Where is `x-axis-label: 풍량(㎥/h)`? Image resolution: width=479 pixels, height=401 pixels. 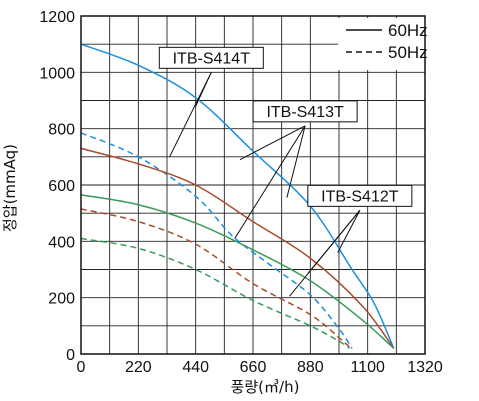
x-axis-label: 풍량(㎥/h) is located at coordinates (265, 387).